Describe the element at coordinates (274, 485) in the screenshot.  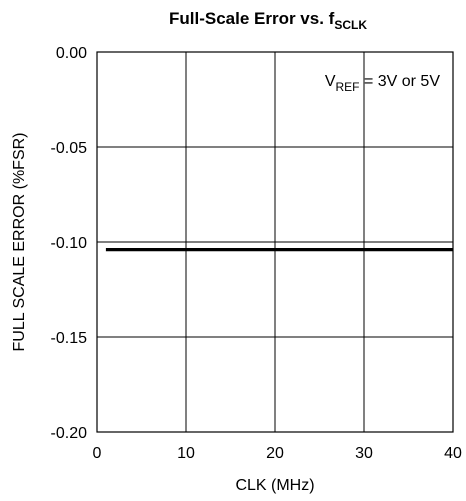
I see `x-axis-label: CLK (MHz)` at that location.